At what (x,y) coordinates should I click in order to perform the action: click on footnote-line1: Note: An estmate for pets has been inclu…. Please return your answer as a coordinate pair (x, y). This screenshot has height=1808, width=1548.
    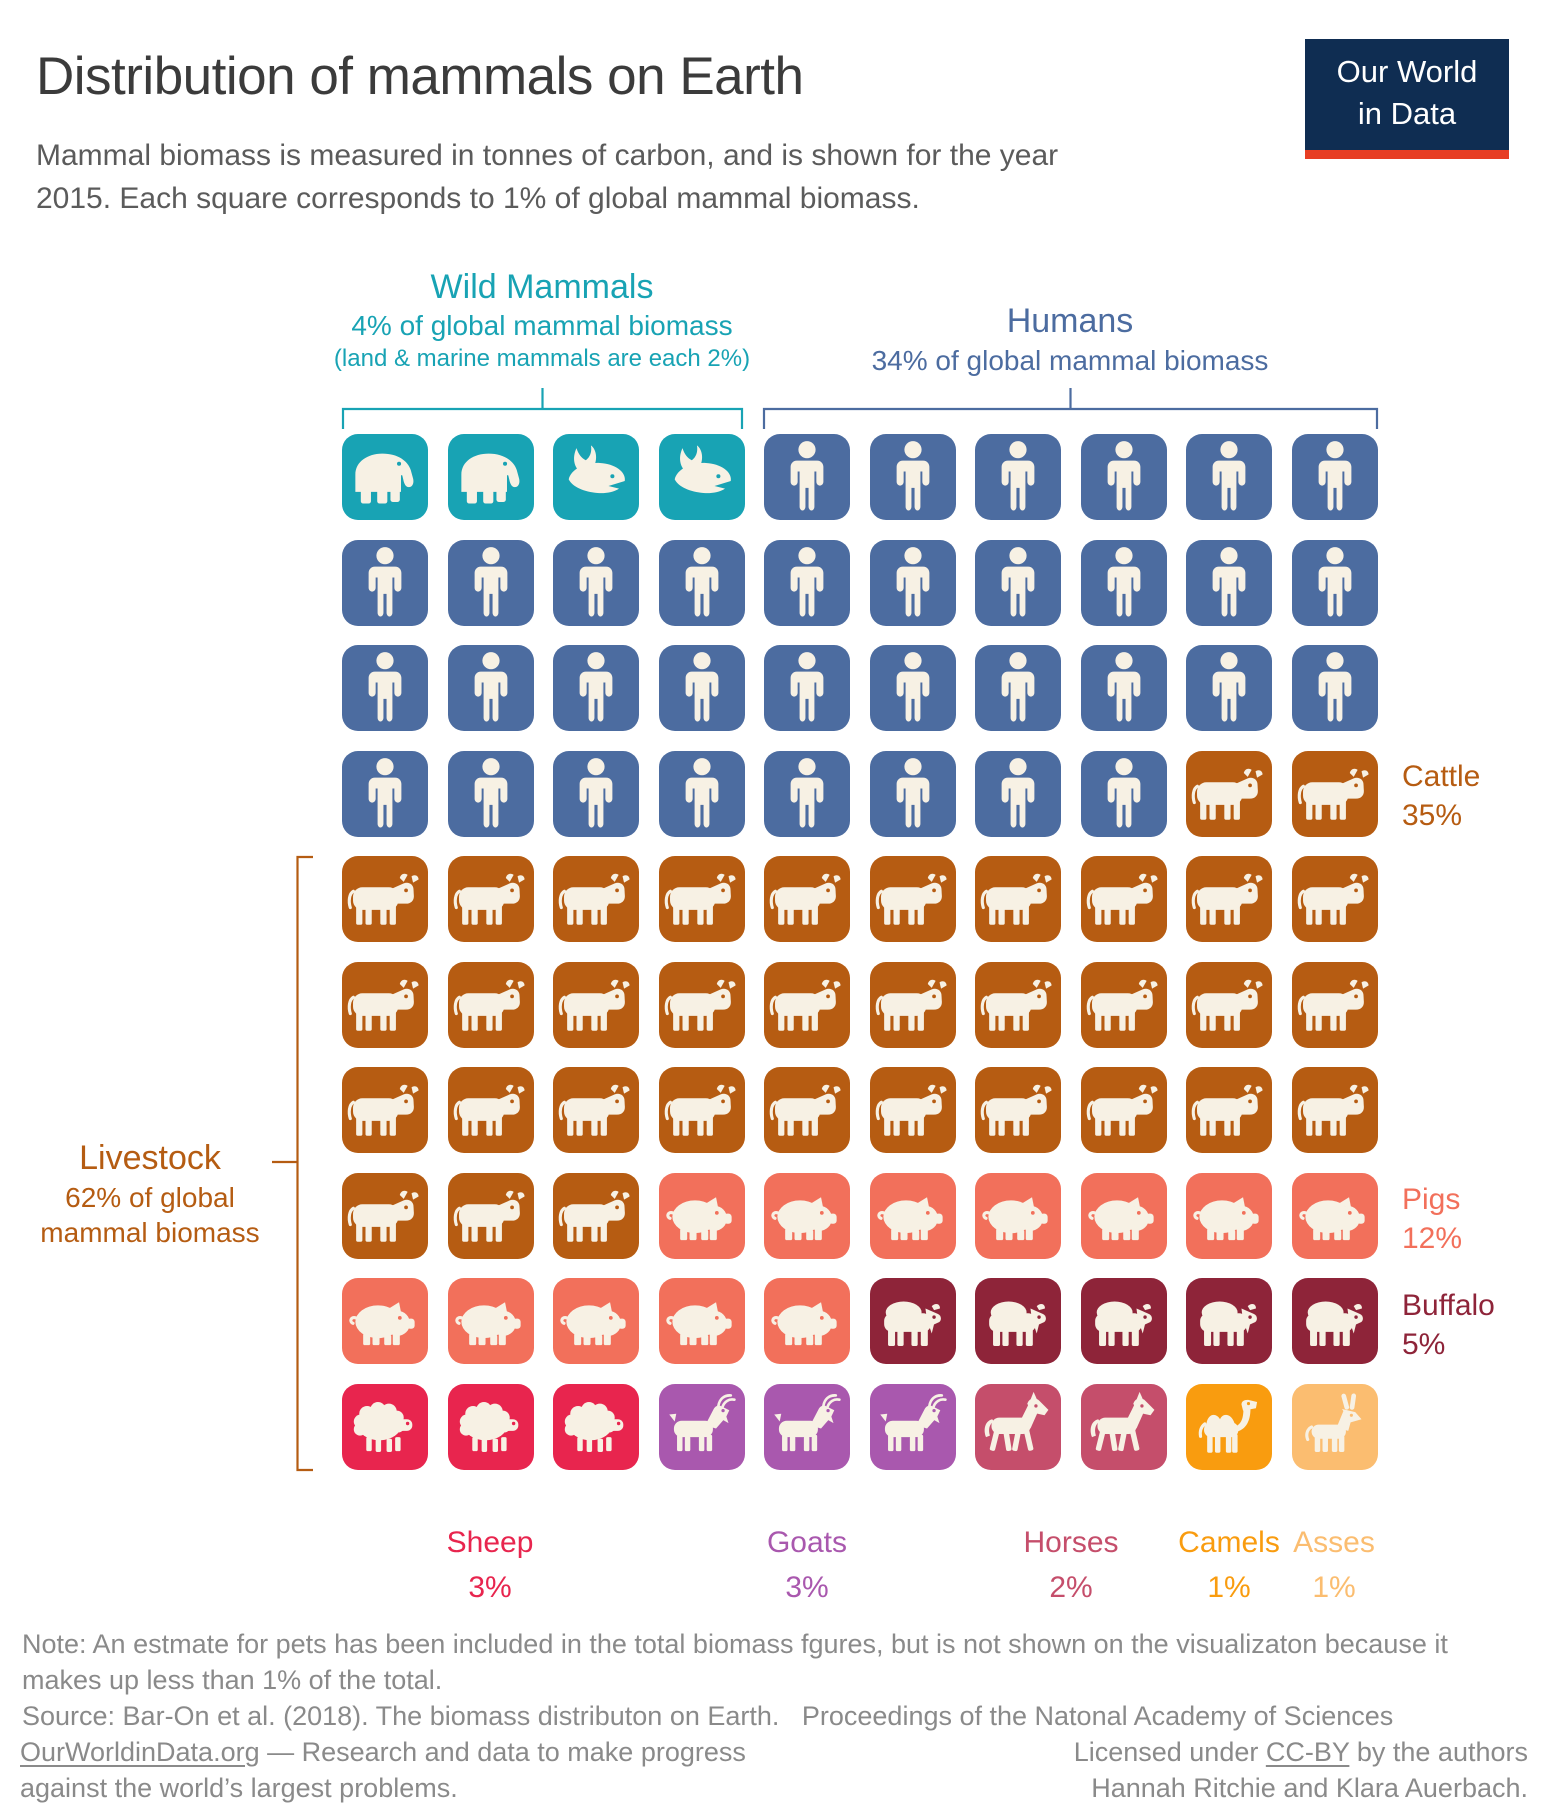
    Looking at the image, I should click on (735, 1644).